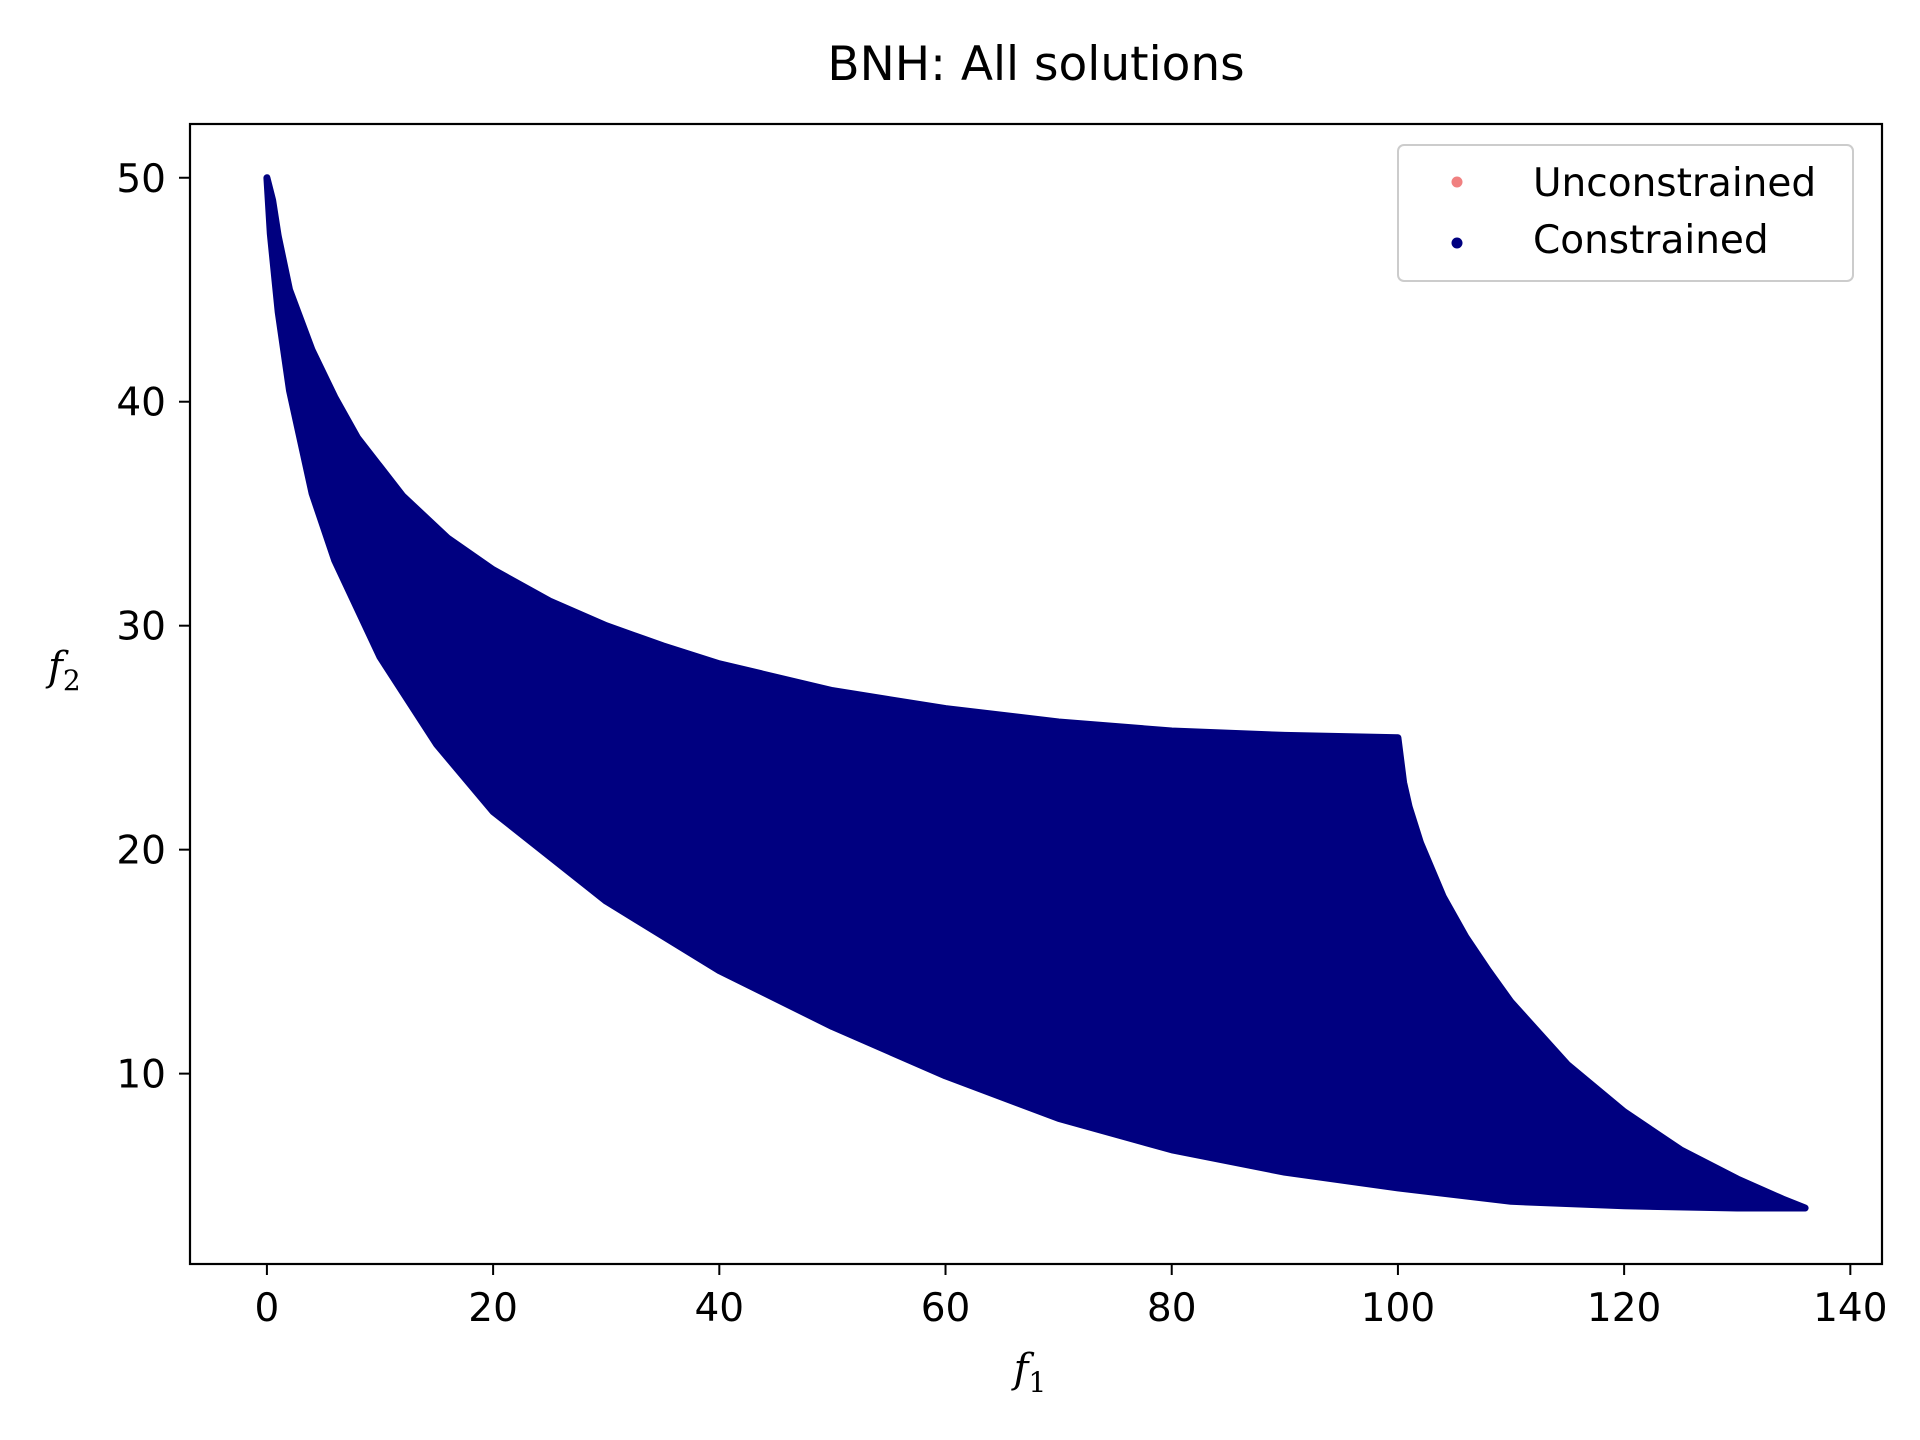 This screenshot has height=1440, width=1920. I want to click on x-tick-label: 100, so click(1398, 1308).